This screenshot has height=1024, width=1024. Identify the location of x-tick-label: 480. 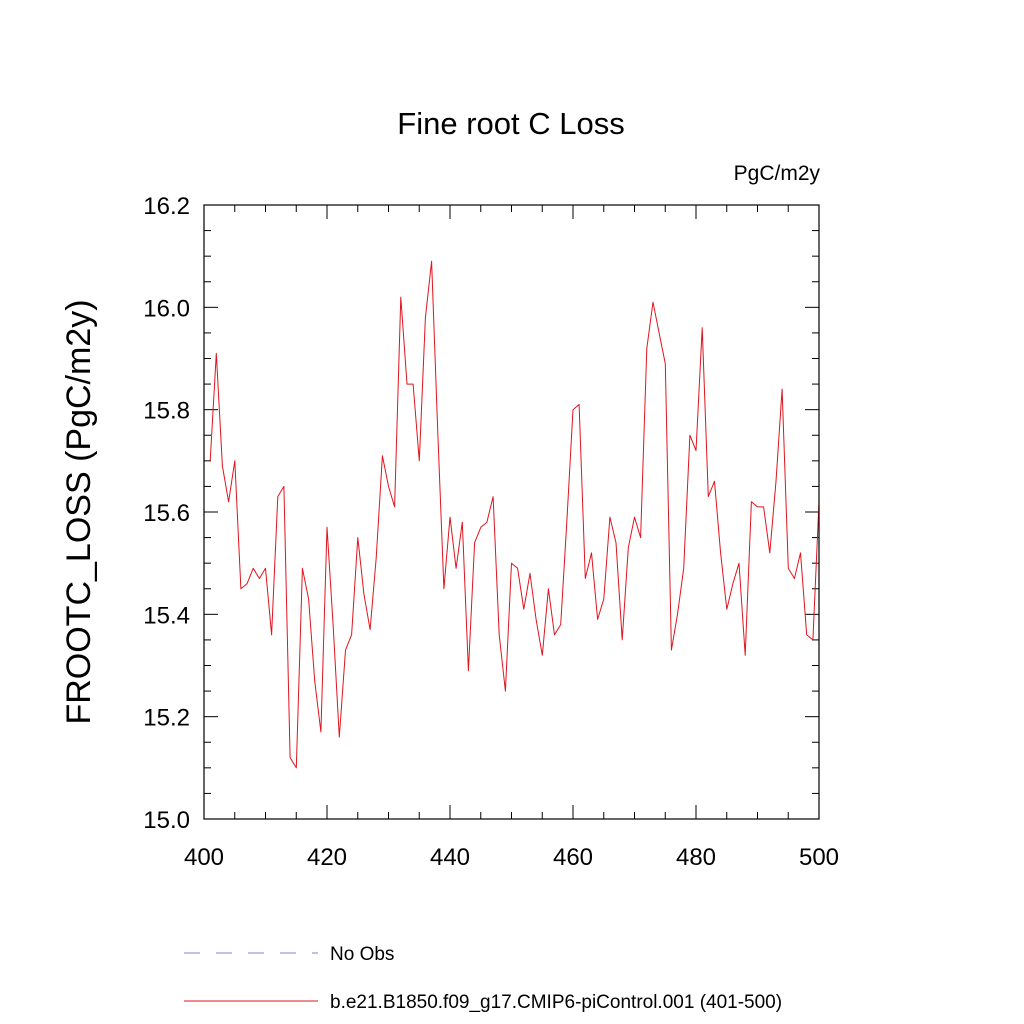
(696, 857).